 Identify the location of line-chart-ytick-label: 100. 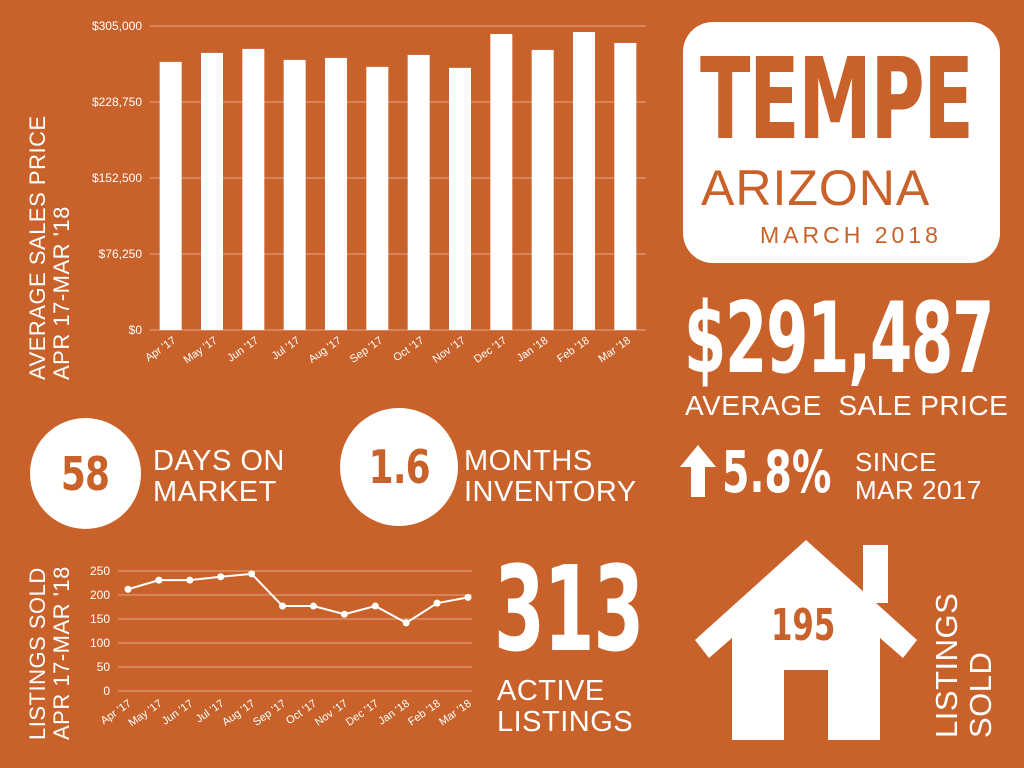
(100, 643).